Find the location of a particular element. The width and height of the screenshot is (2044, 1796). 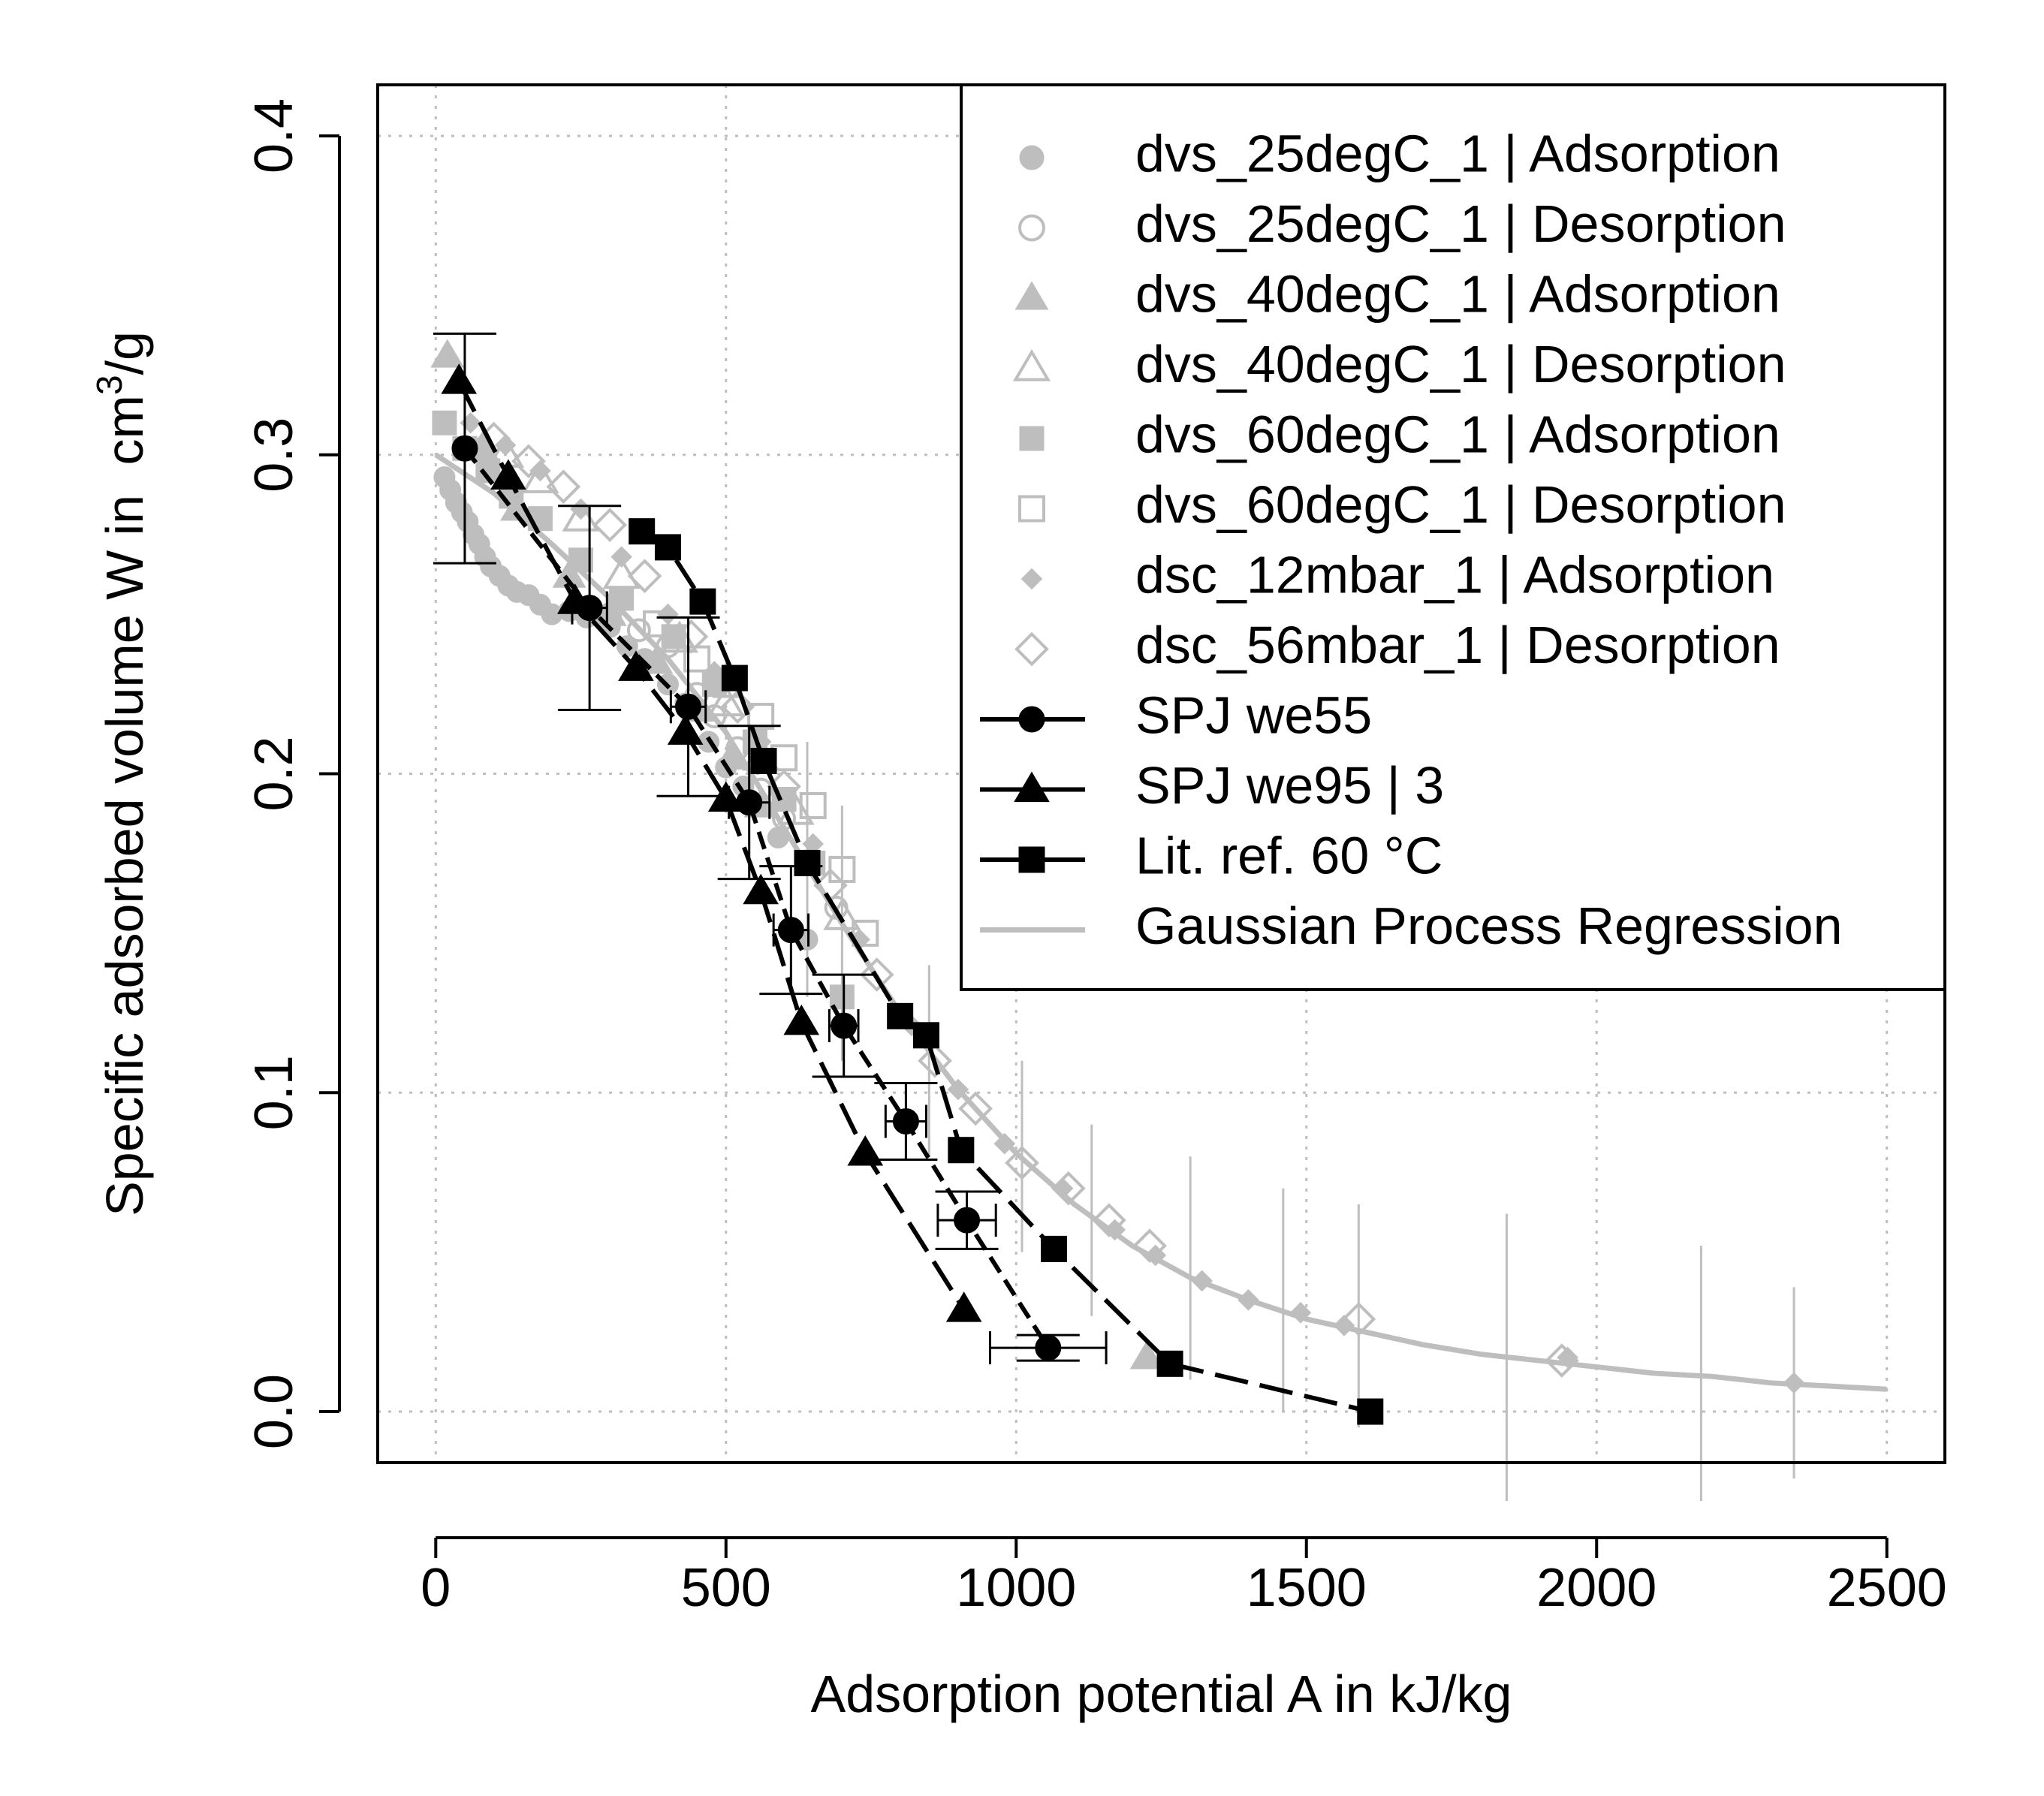

legend-label: dvs_25degC_1 | Adsorption is located at coordinates (1457, 153).